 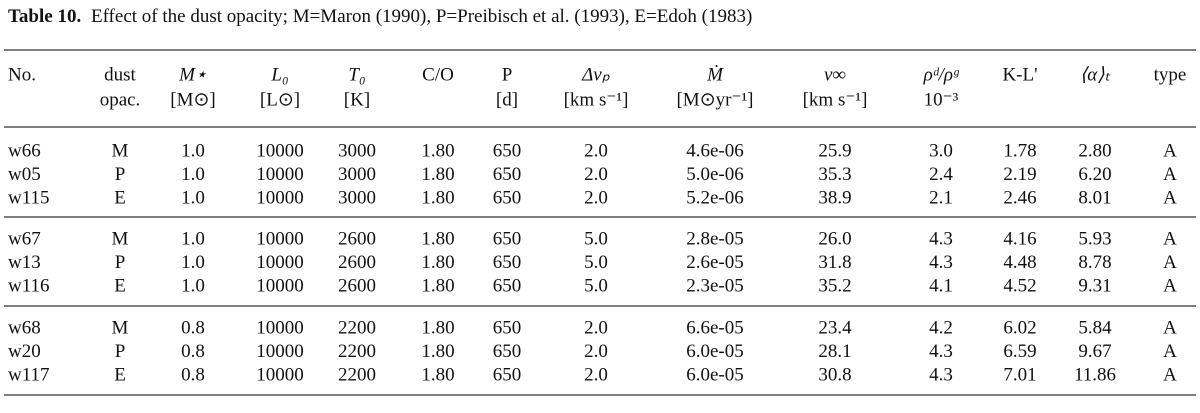 What do you see at coordinates (1019, 238) in the screenshot?
I see `cell: 4.16` at bounding box center [1019, 238].